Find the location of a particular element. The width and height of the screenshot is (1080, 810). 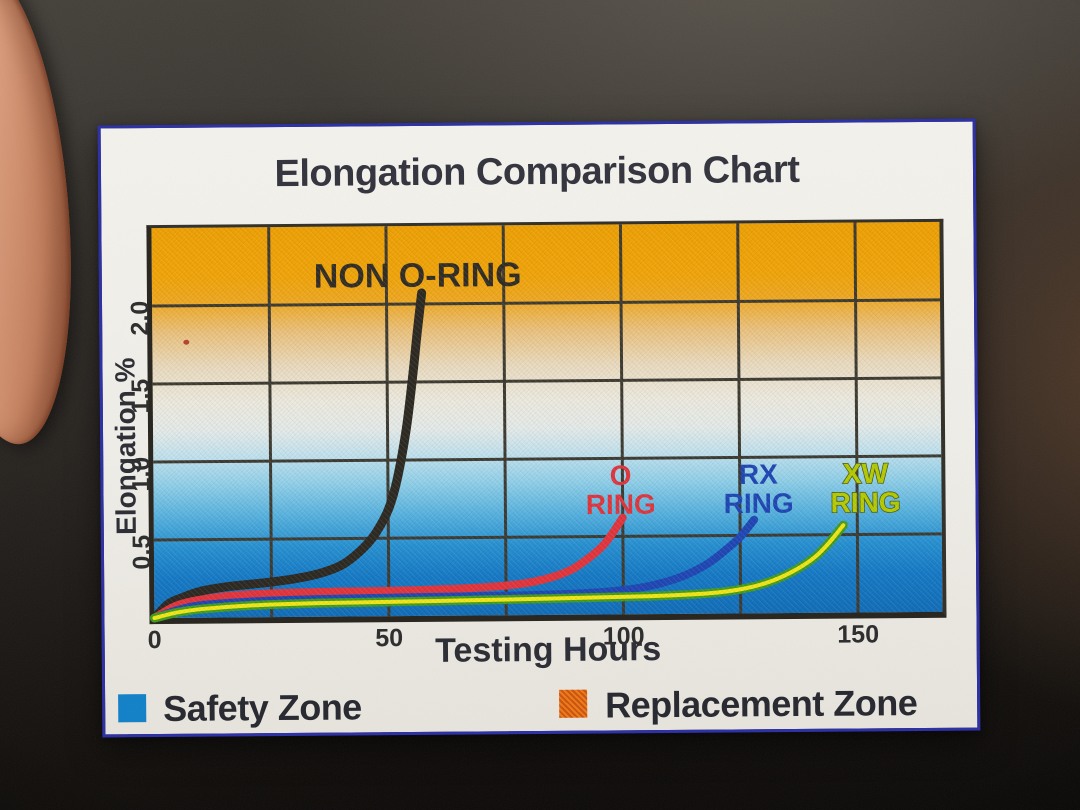

series-label-o-ring: O RING is located at coordinates (620, 490).